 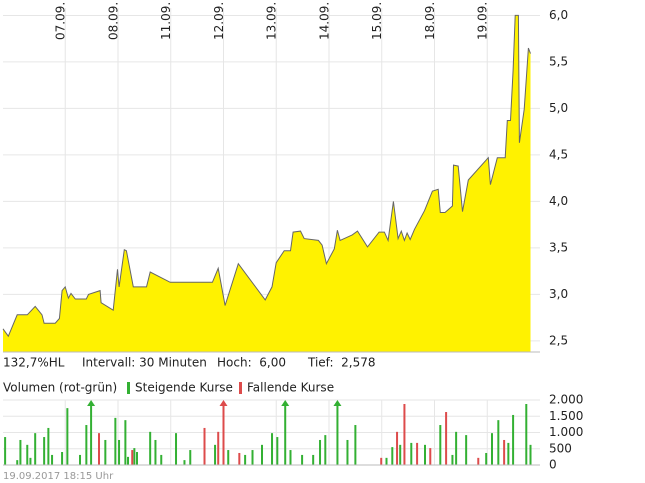 What do you see at coordinates (219, 21) in the screenshot?
I see `x-tick-label: 12.09.` at bounding box center [219, 21].